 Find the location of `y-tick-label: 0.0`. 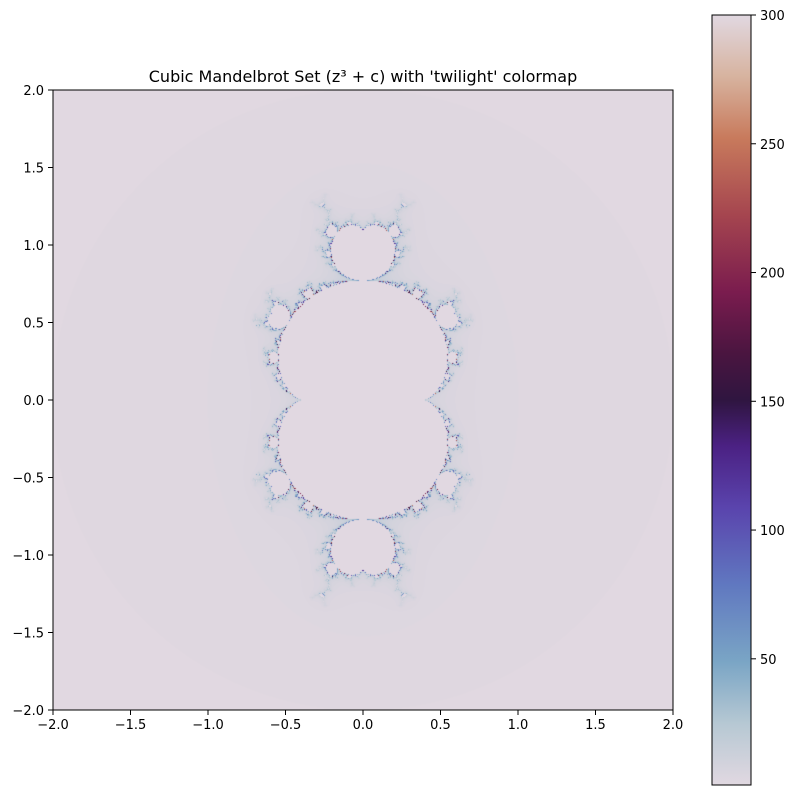

y-tick-label: 0.0 is located at coordinates (33, 401).